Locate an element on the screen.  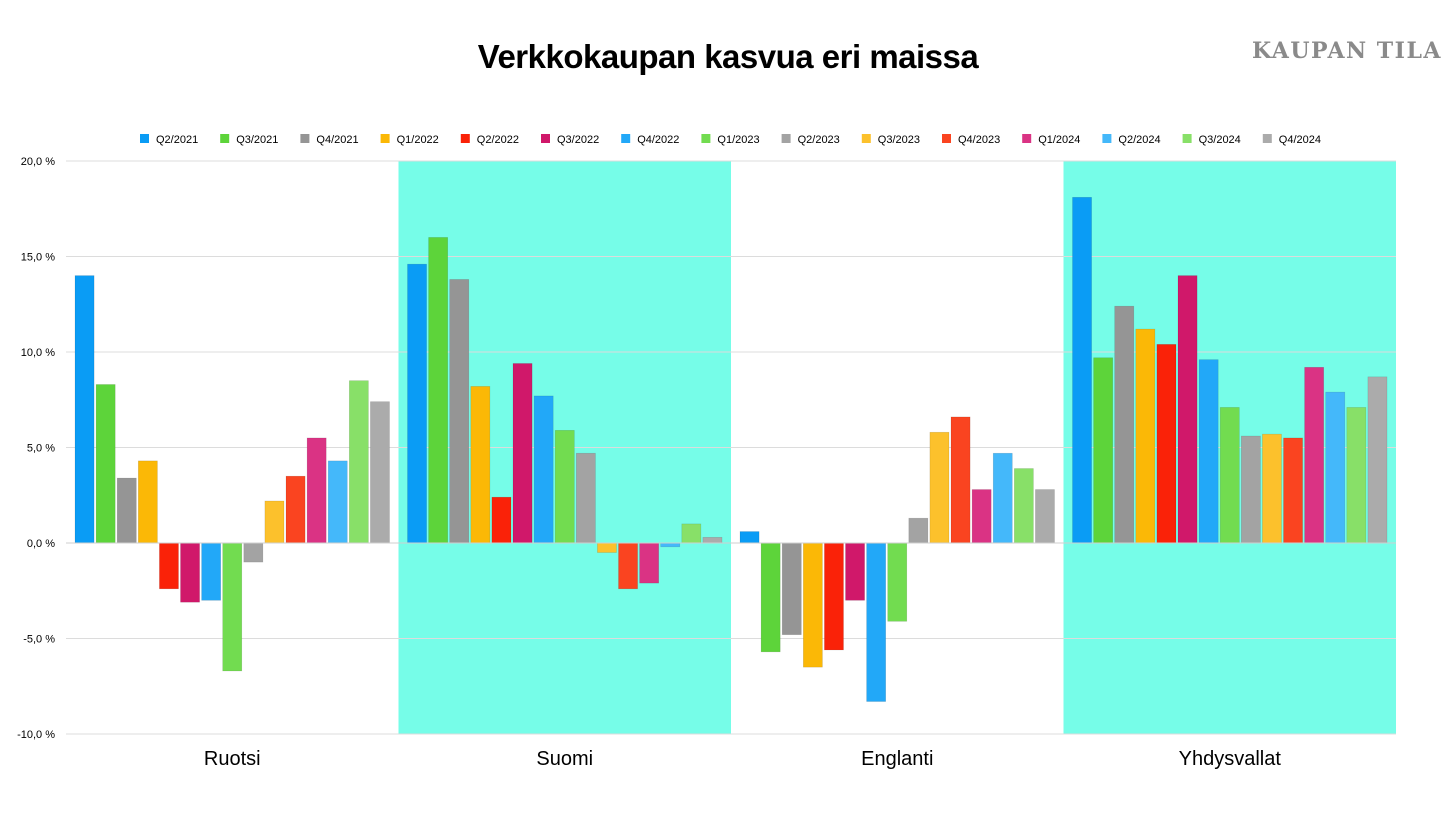
y-tick-label: 0,0 % is located at coordinates (41, 544).